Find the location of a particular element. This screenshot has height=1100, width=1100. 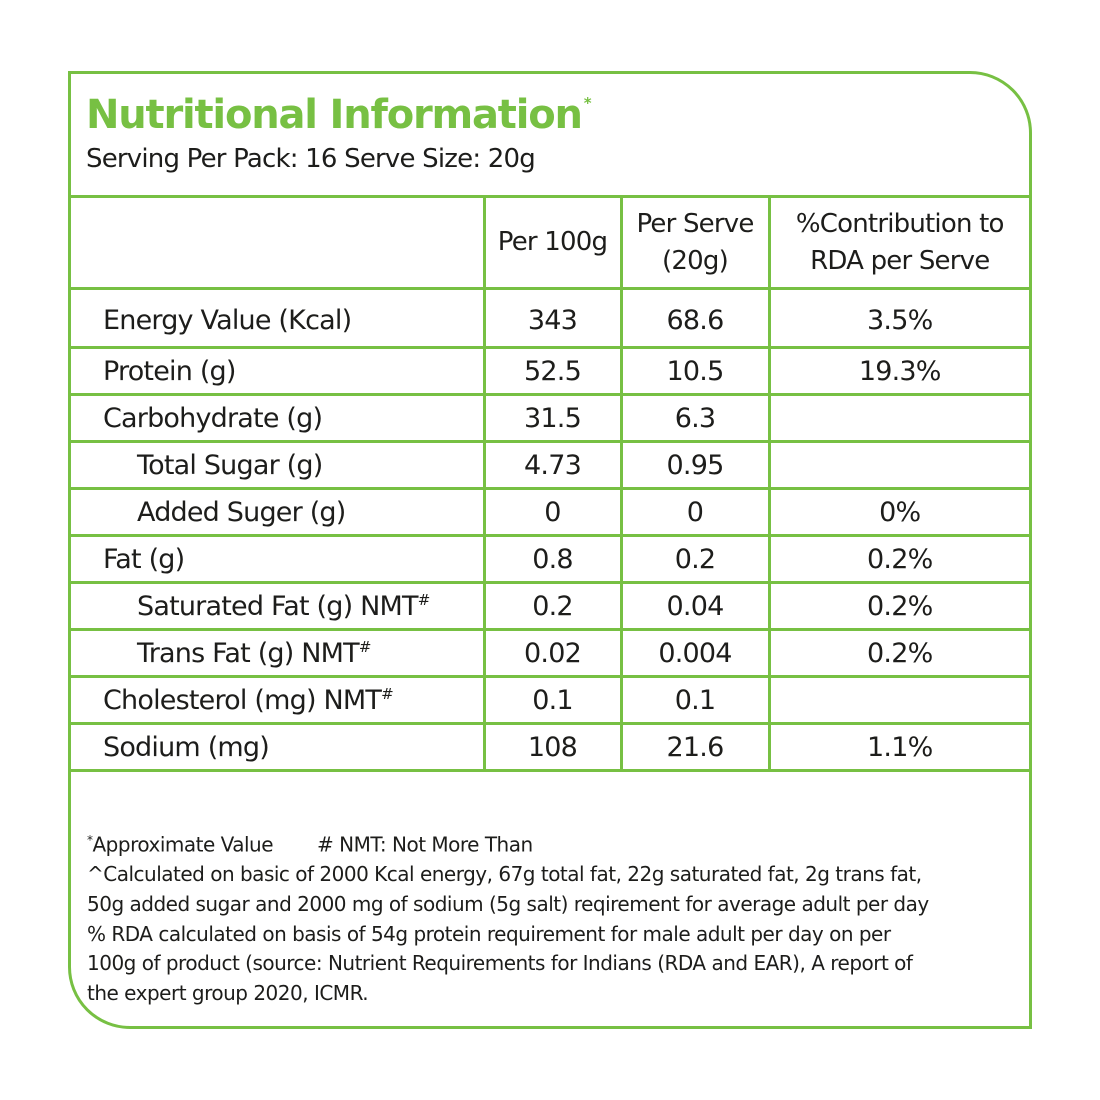

title-text: Nutritional Information is located at coordinates (334, 115).